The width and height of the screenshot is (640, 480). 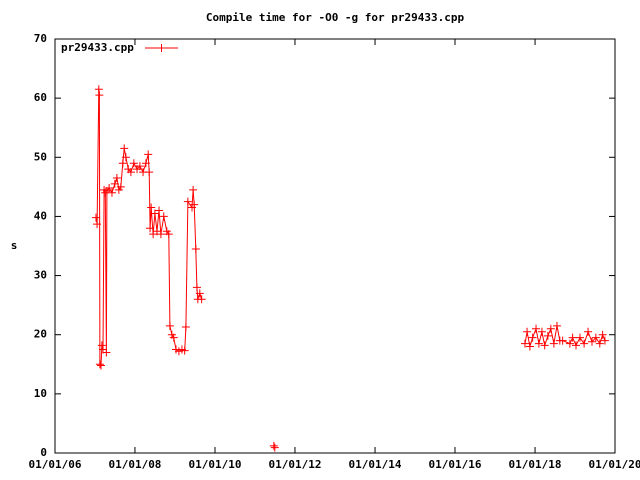 I want to click on legend-marker, so click(x=161, y=48).